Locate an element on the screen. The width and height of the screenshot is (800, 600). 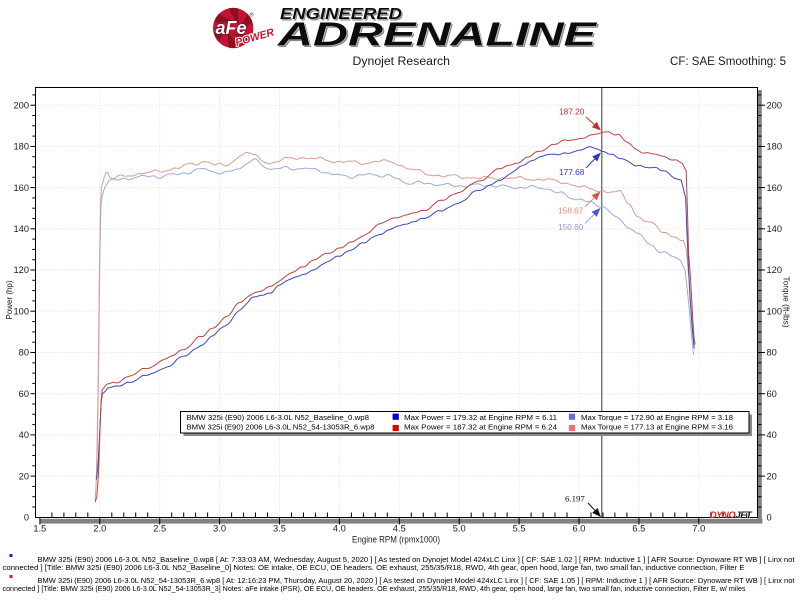
svg-text: 6.5 is located at coordinates (638, 529).